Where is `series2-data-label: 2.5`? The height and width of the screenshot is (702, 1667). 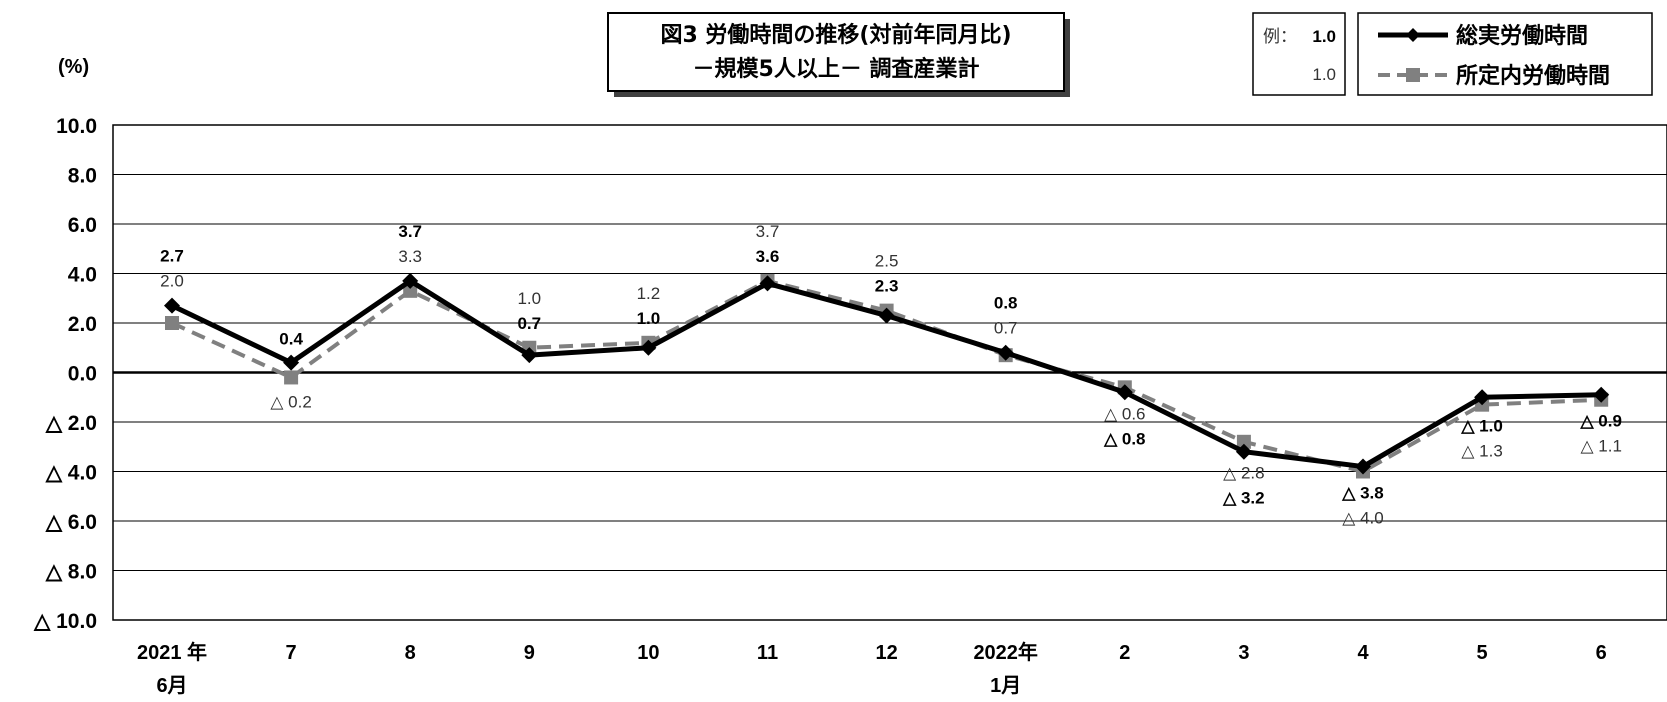 series2-data-label: 2.5 is located at coordinates (887, 261).